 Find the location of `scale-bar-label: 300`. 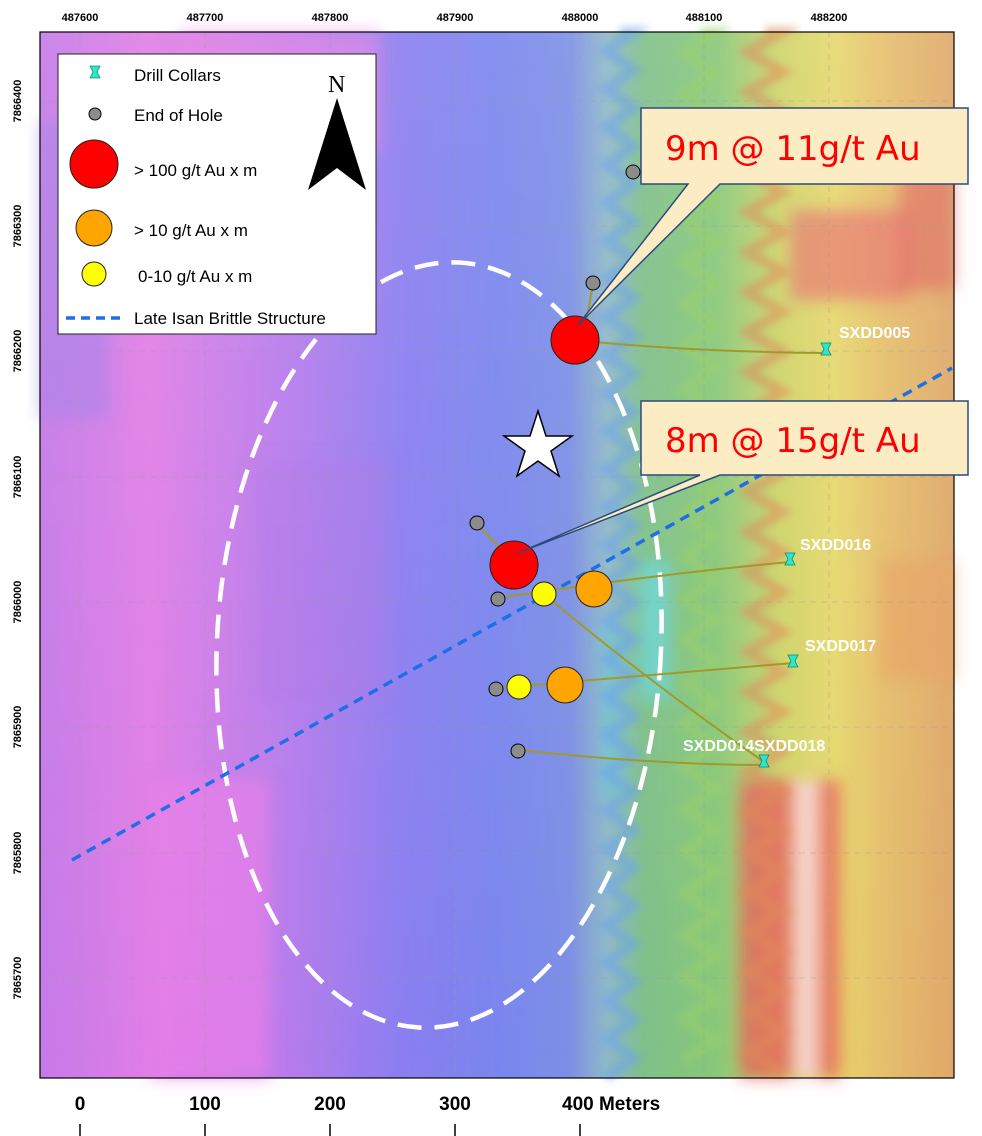

scale-bar-label: 300 is located at coordinates (455, 1104).